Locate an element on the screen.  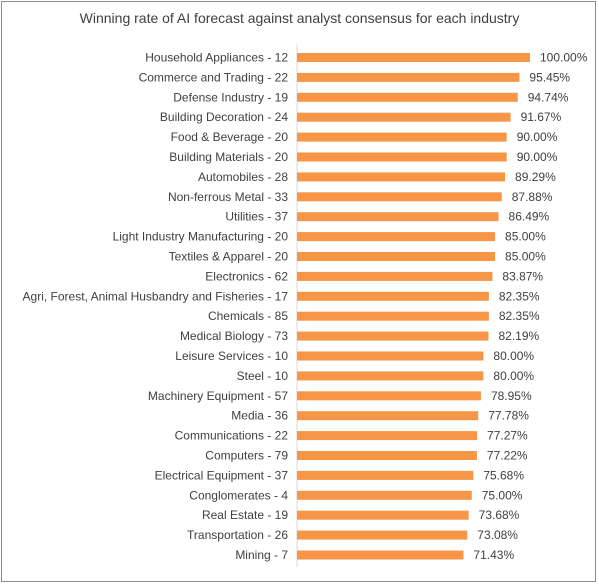
category-label: Mining - 7 is located at coordinates (261, 555).